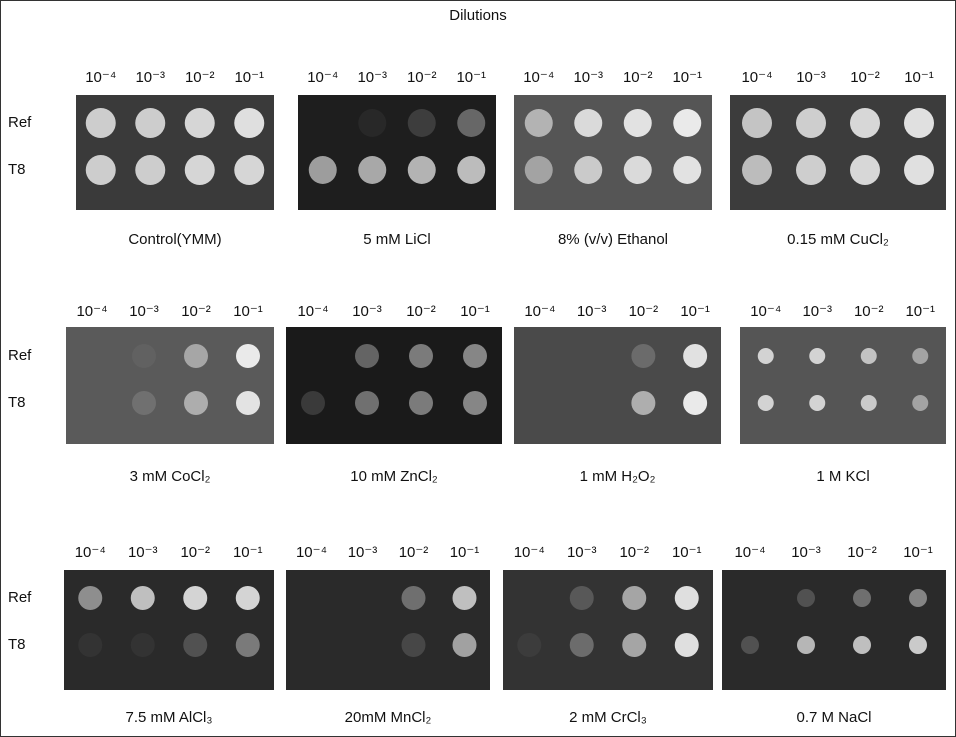 Image resolution: width=956 pixels, height=737 pixels. I want to click on condition-caption: Control(YMM), so click(174, 239).